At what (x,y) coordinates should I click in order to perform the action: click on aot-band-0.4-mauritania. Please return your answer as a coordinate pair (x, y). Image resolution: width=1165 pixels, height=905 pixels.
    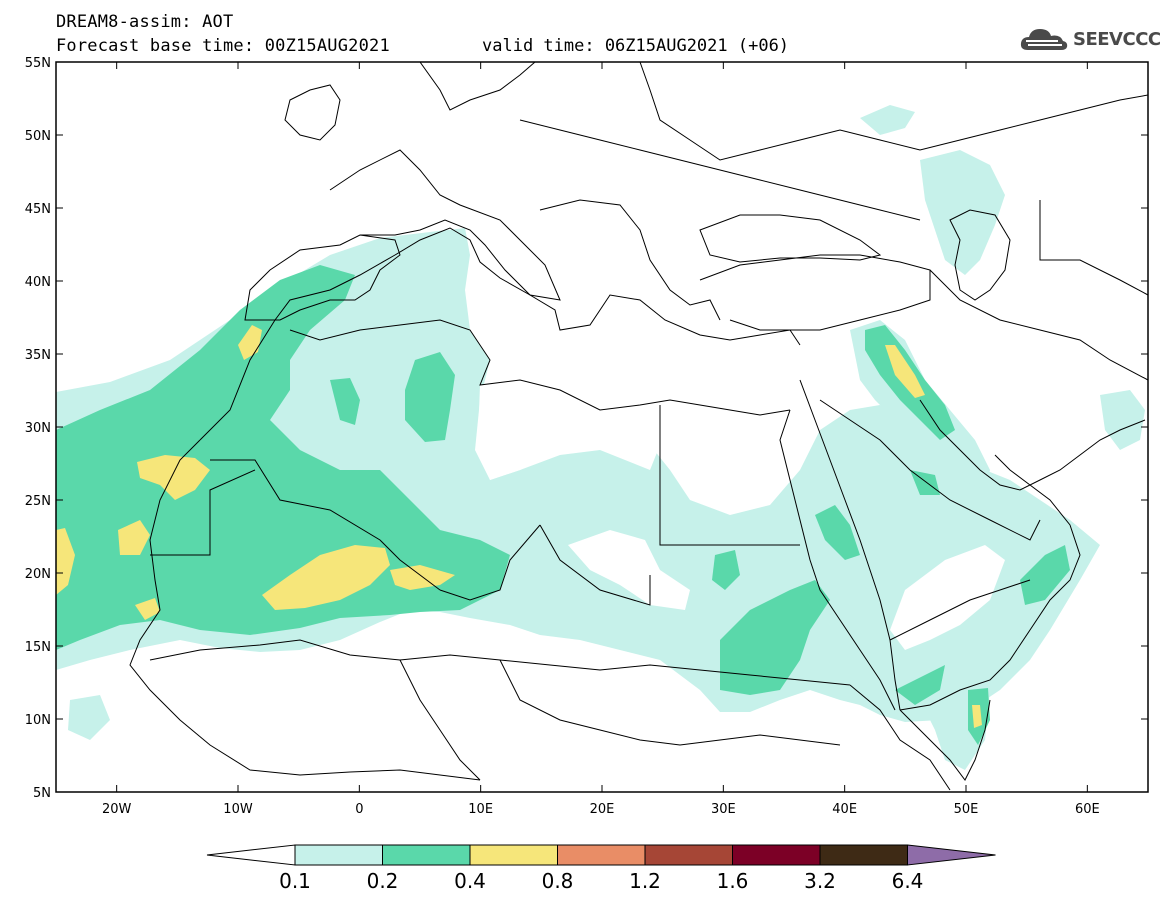
    Looking at the image, I should click on (134, 537).